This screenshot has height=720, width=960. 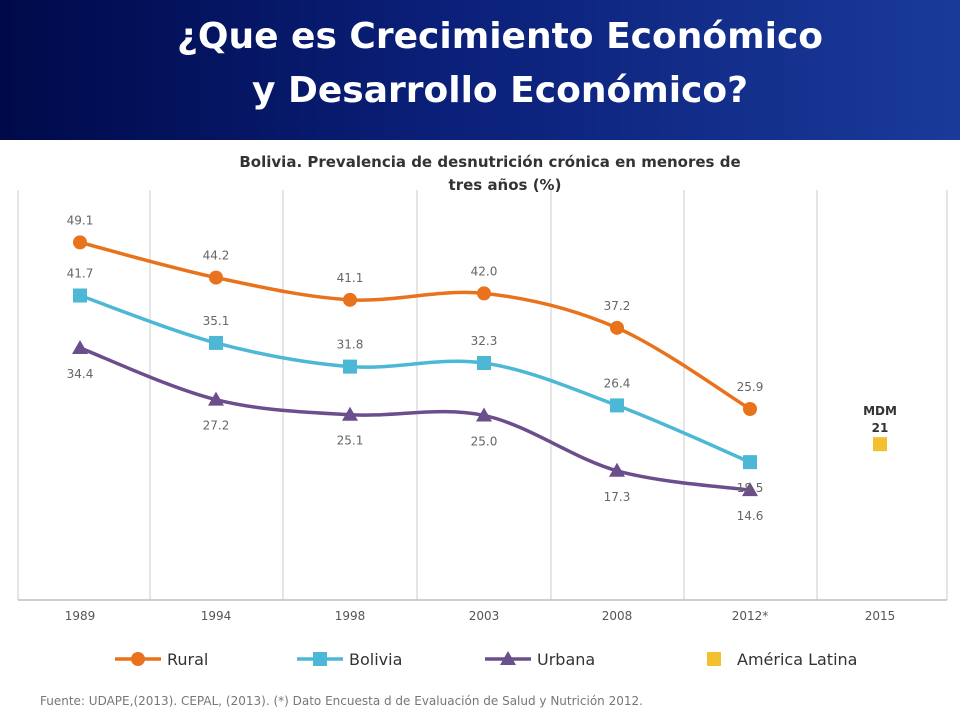 What do you see at coordinates (880, 444) in the screenshot?
I see `marker-am-rica-latina` at bounding box center [880, 444].